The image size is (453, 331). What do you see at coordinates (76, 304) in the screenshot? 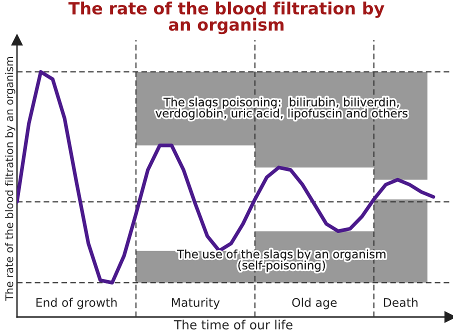
I see `annotation: End of growth` at bounding box center [76, 304].